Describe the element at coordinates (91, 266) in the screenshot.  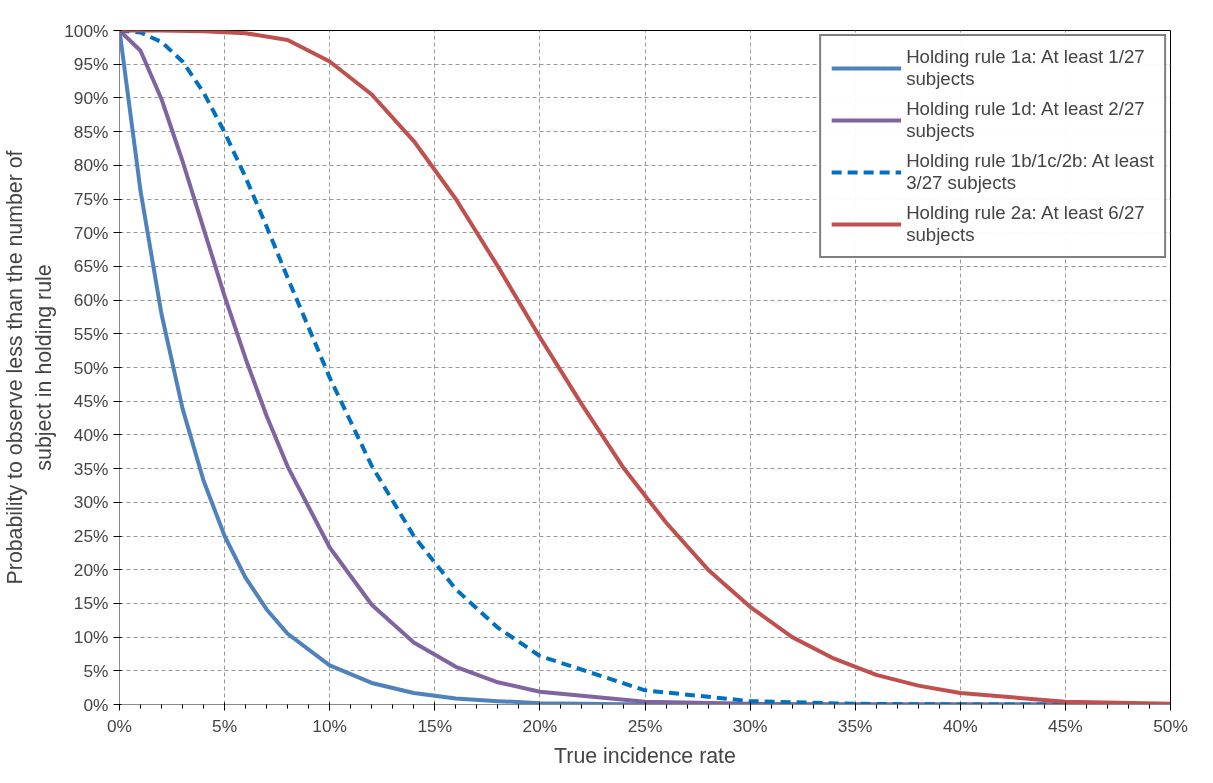
I see `y-tick-label: 65%` at that location.